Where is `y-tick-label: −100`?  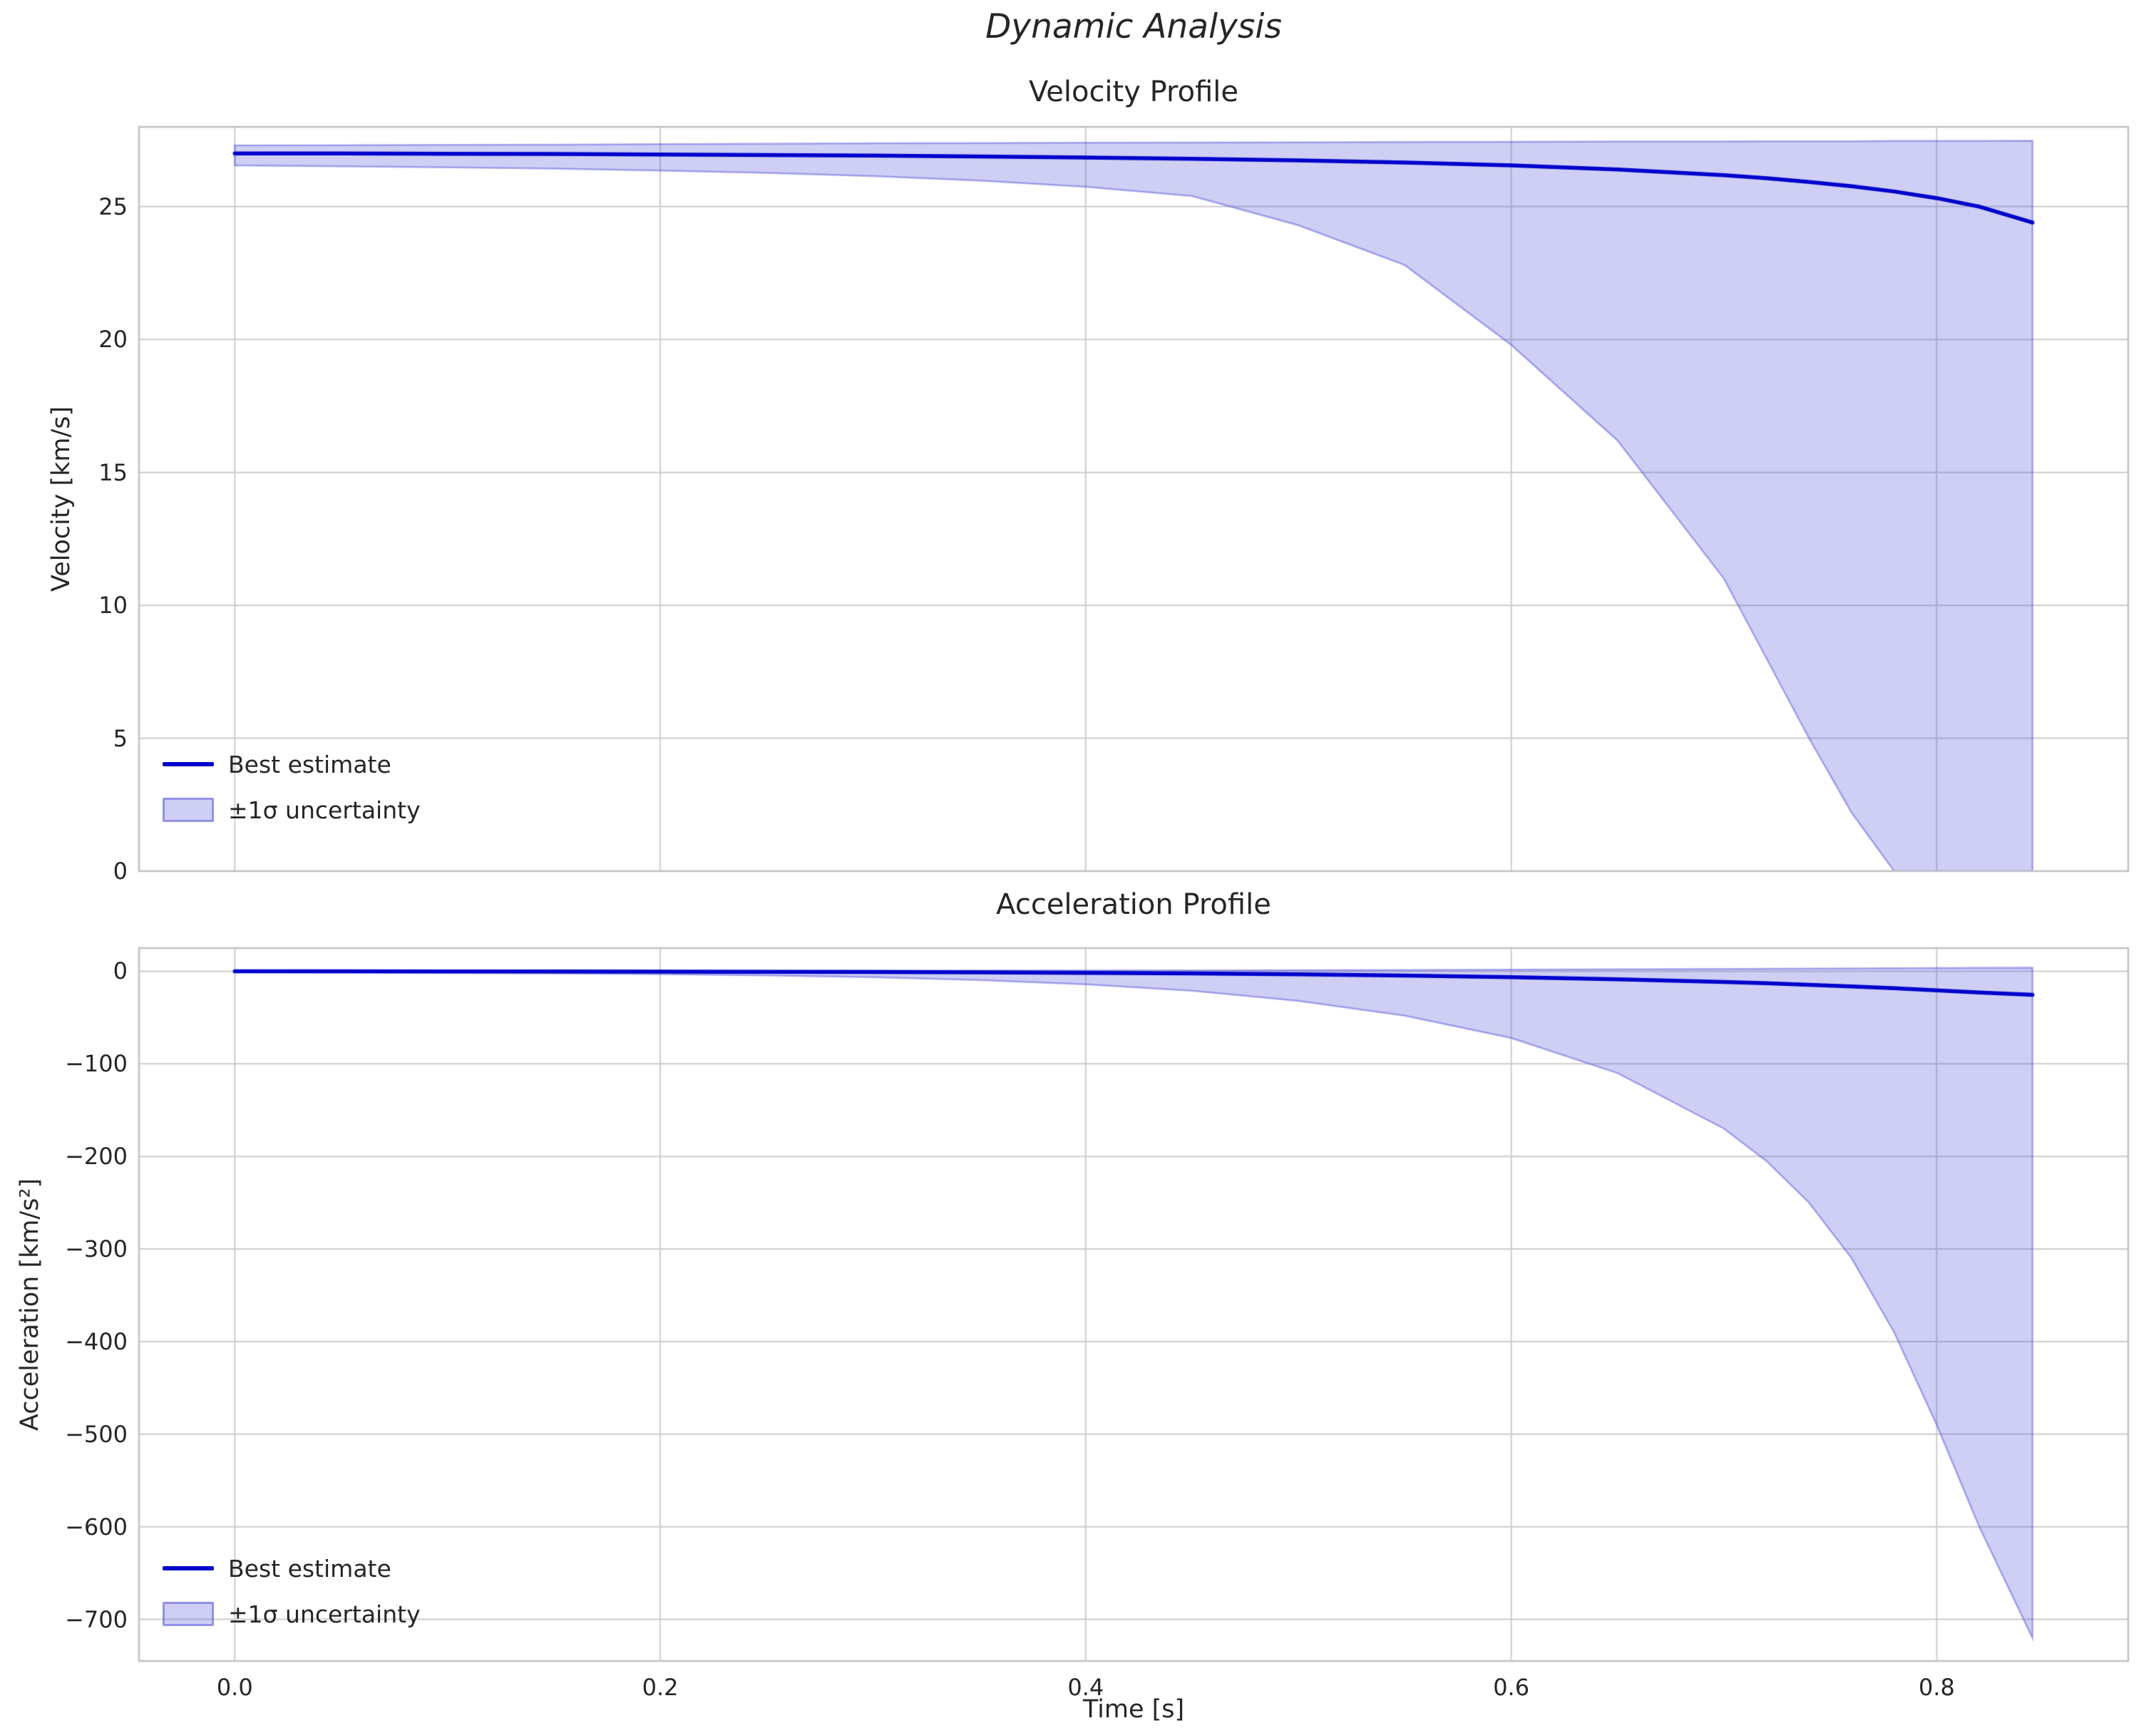
y-tick-label: −100 is located at coordinates (96, 1064).